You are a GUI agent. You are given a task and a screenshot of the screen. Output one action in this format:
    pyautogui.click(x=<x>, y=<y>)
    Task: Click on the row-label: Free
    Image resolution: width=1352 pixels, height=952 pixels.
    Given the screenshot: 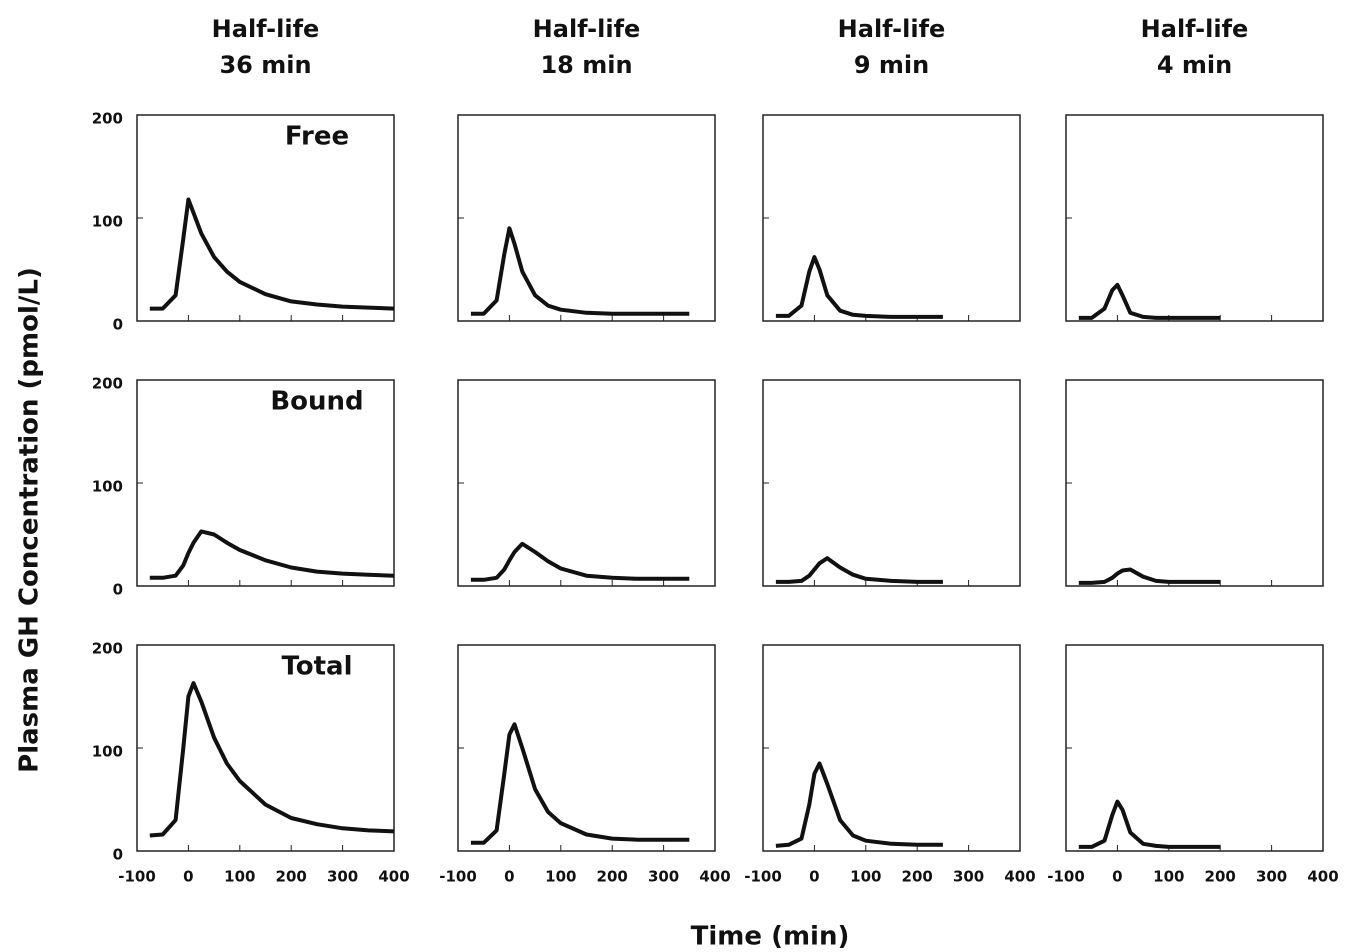 What is the action you would take?
    pyautogui.click(x=317, y=137)
    